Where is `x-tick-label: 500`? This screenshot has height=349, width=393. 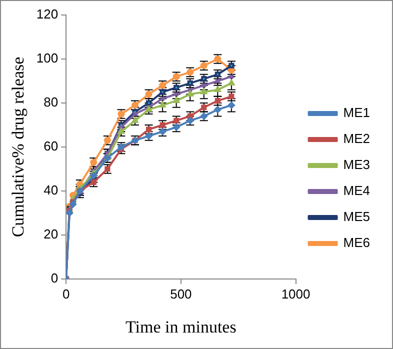 x-tick-label: 500 is located at coordinates (181, 294).